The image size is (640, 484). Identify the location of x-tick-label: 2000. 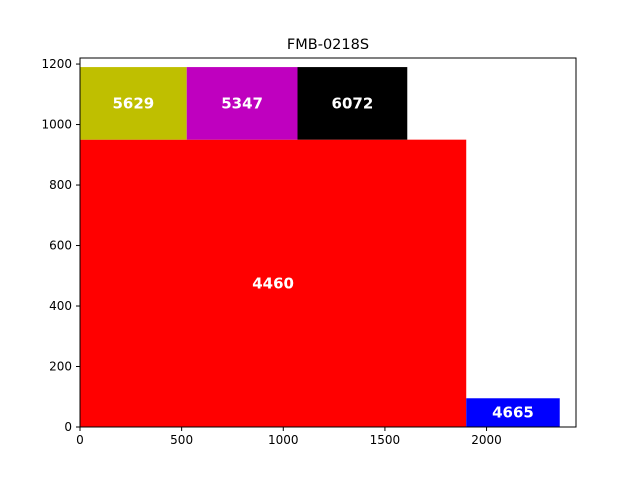
(486, 440).